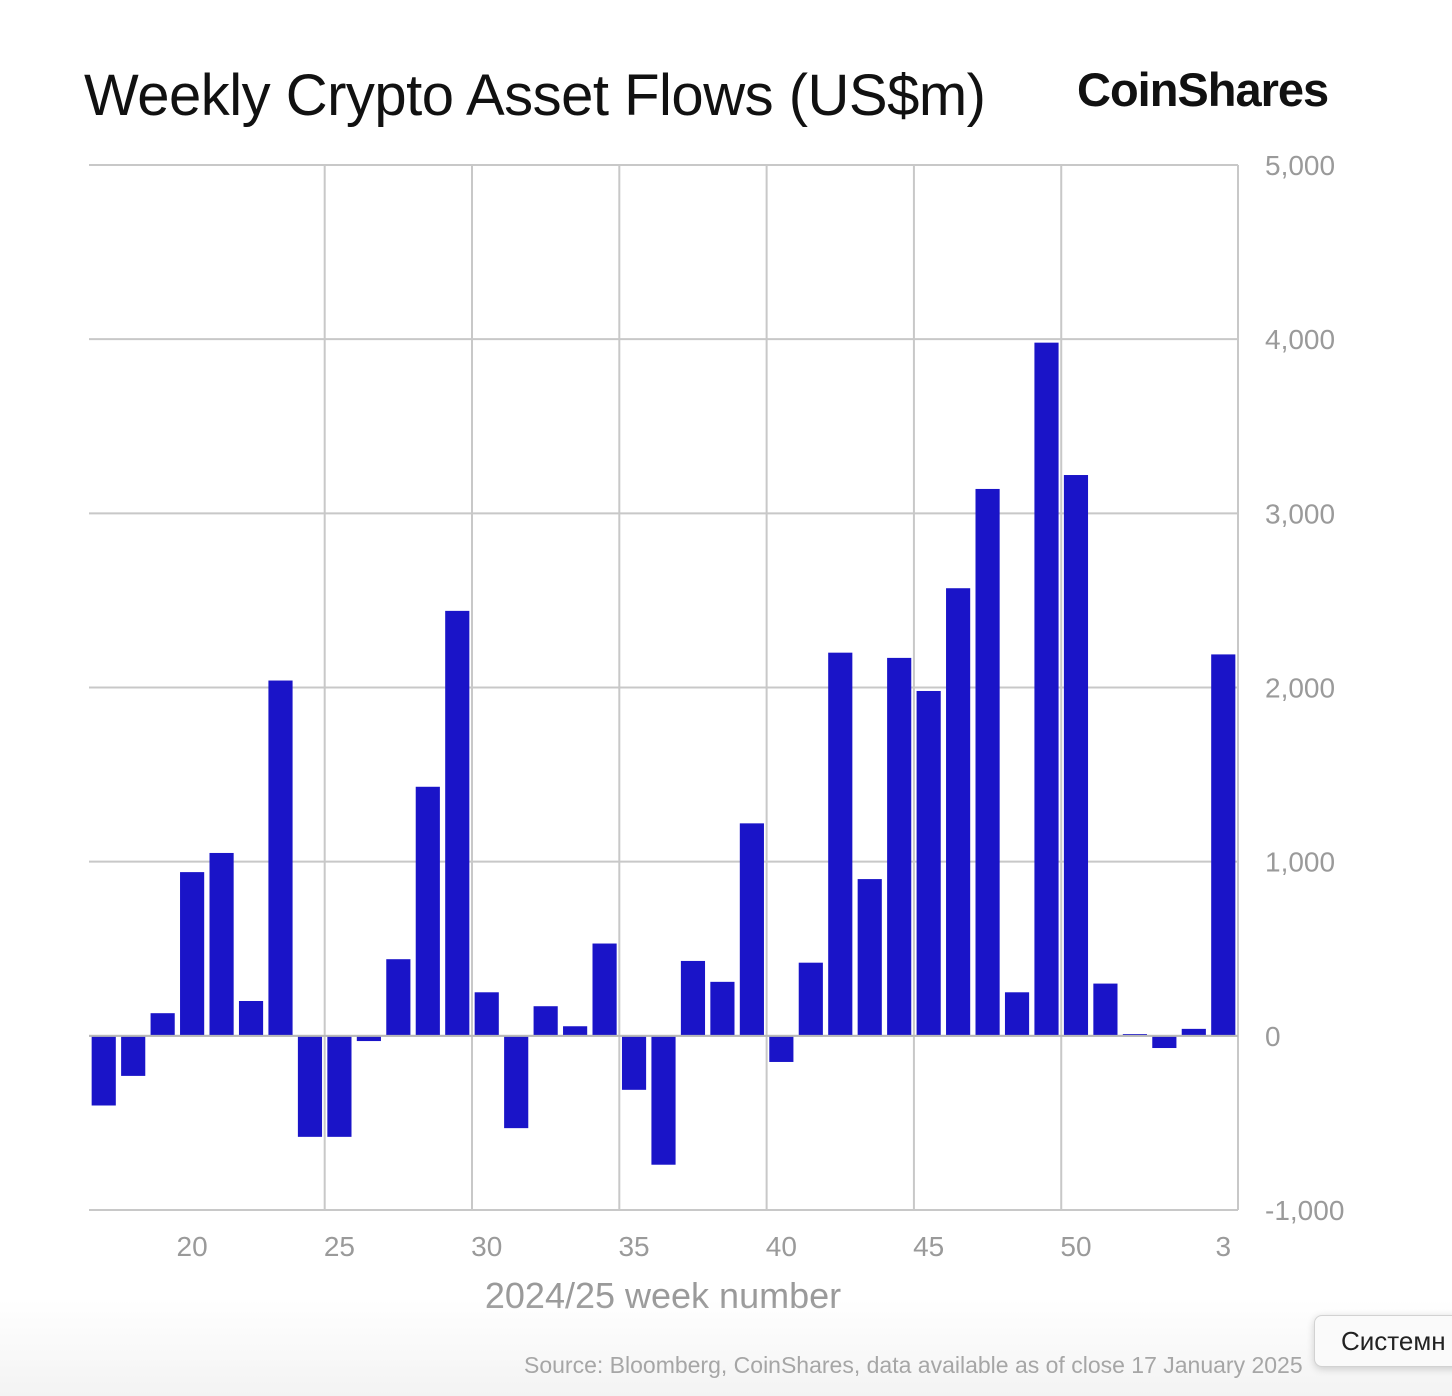  I want to click on system-tooltip: Системн, so click(1383, 1341).